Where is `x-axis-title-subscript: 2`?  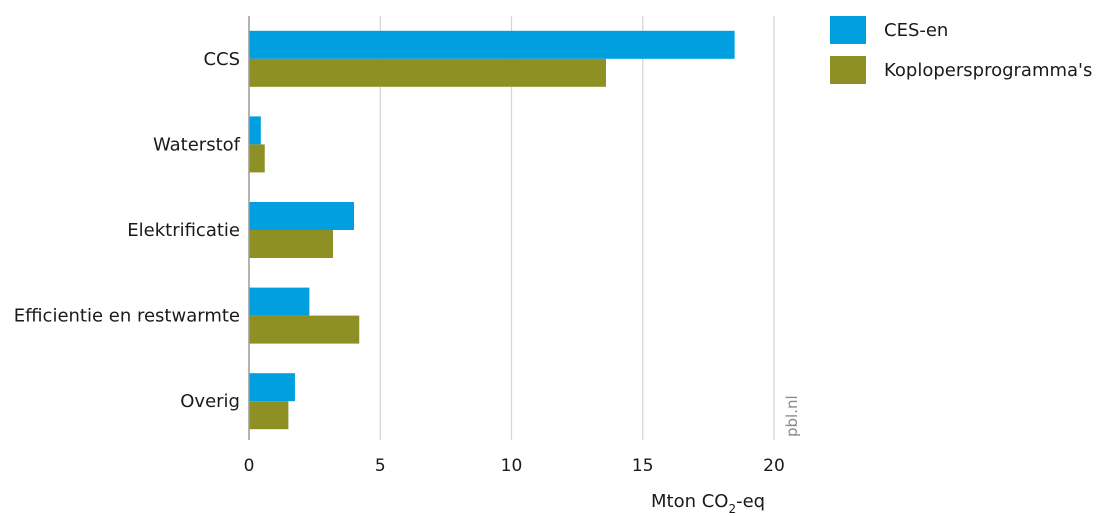 x-axis-title-subscript: 2 is located at coordinates (732, 509).